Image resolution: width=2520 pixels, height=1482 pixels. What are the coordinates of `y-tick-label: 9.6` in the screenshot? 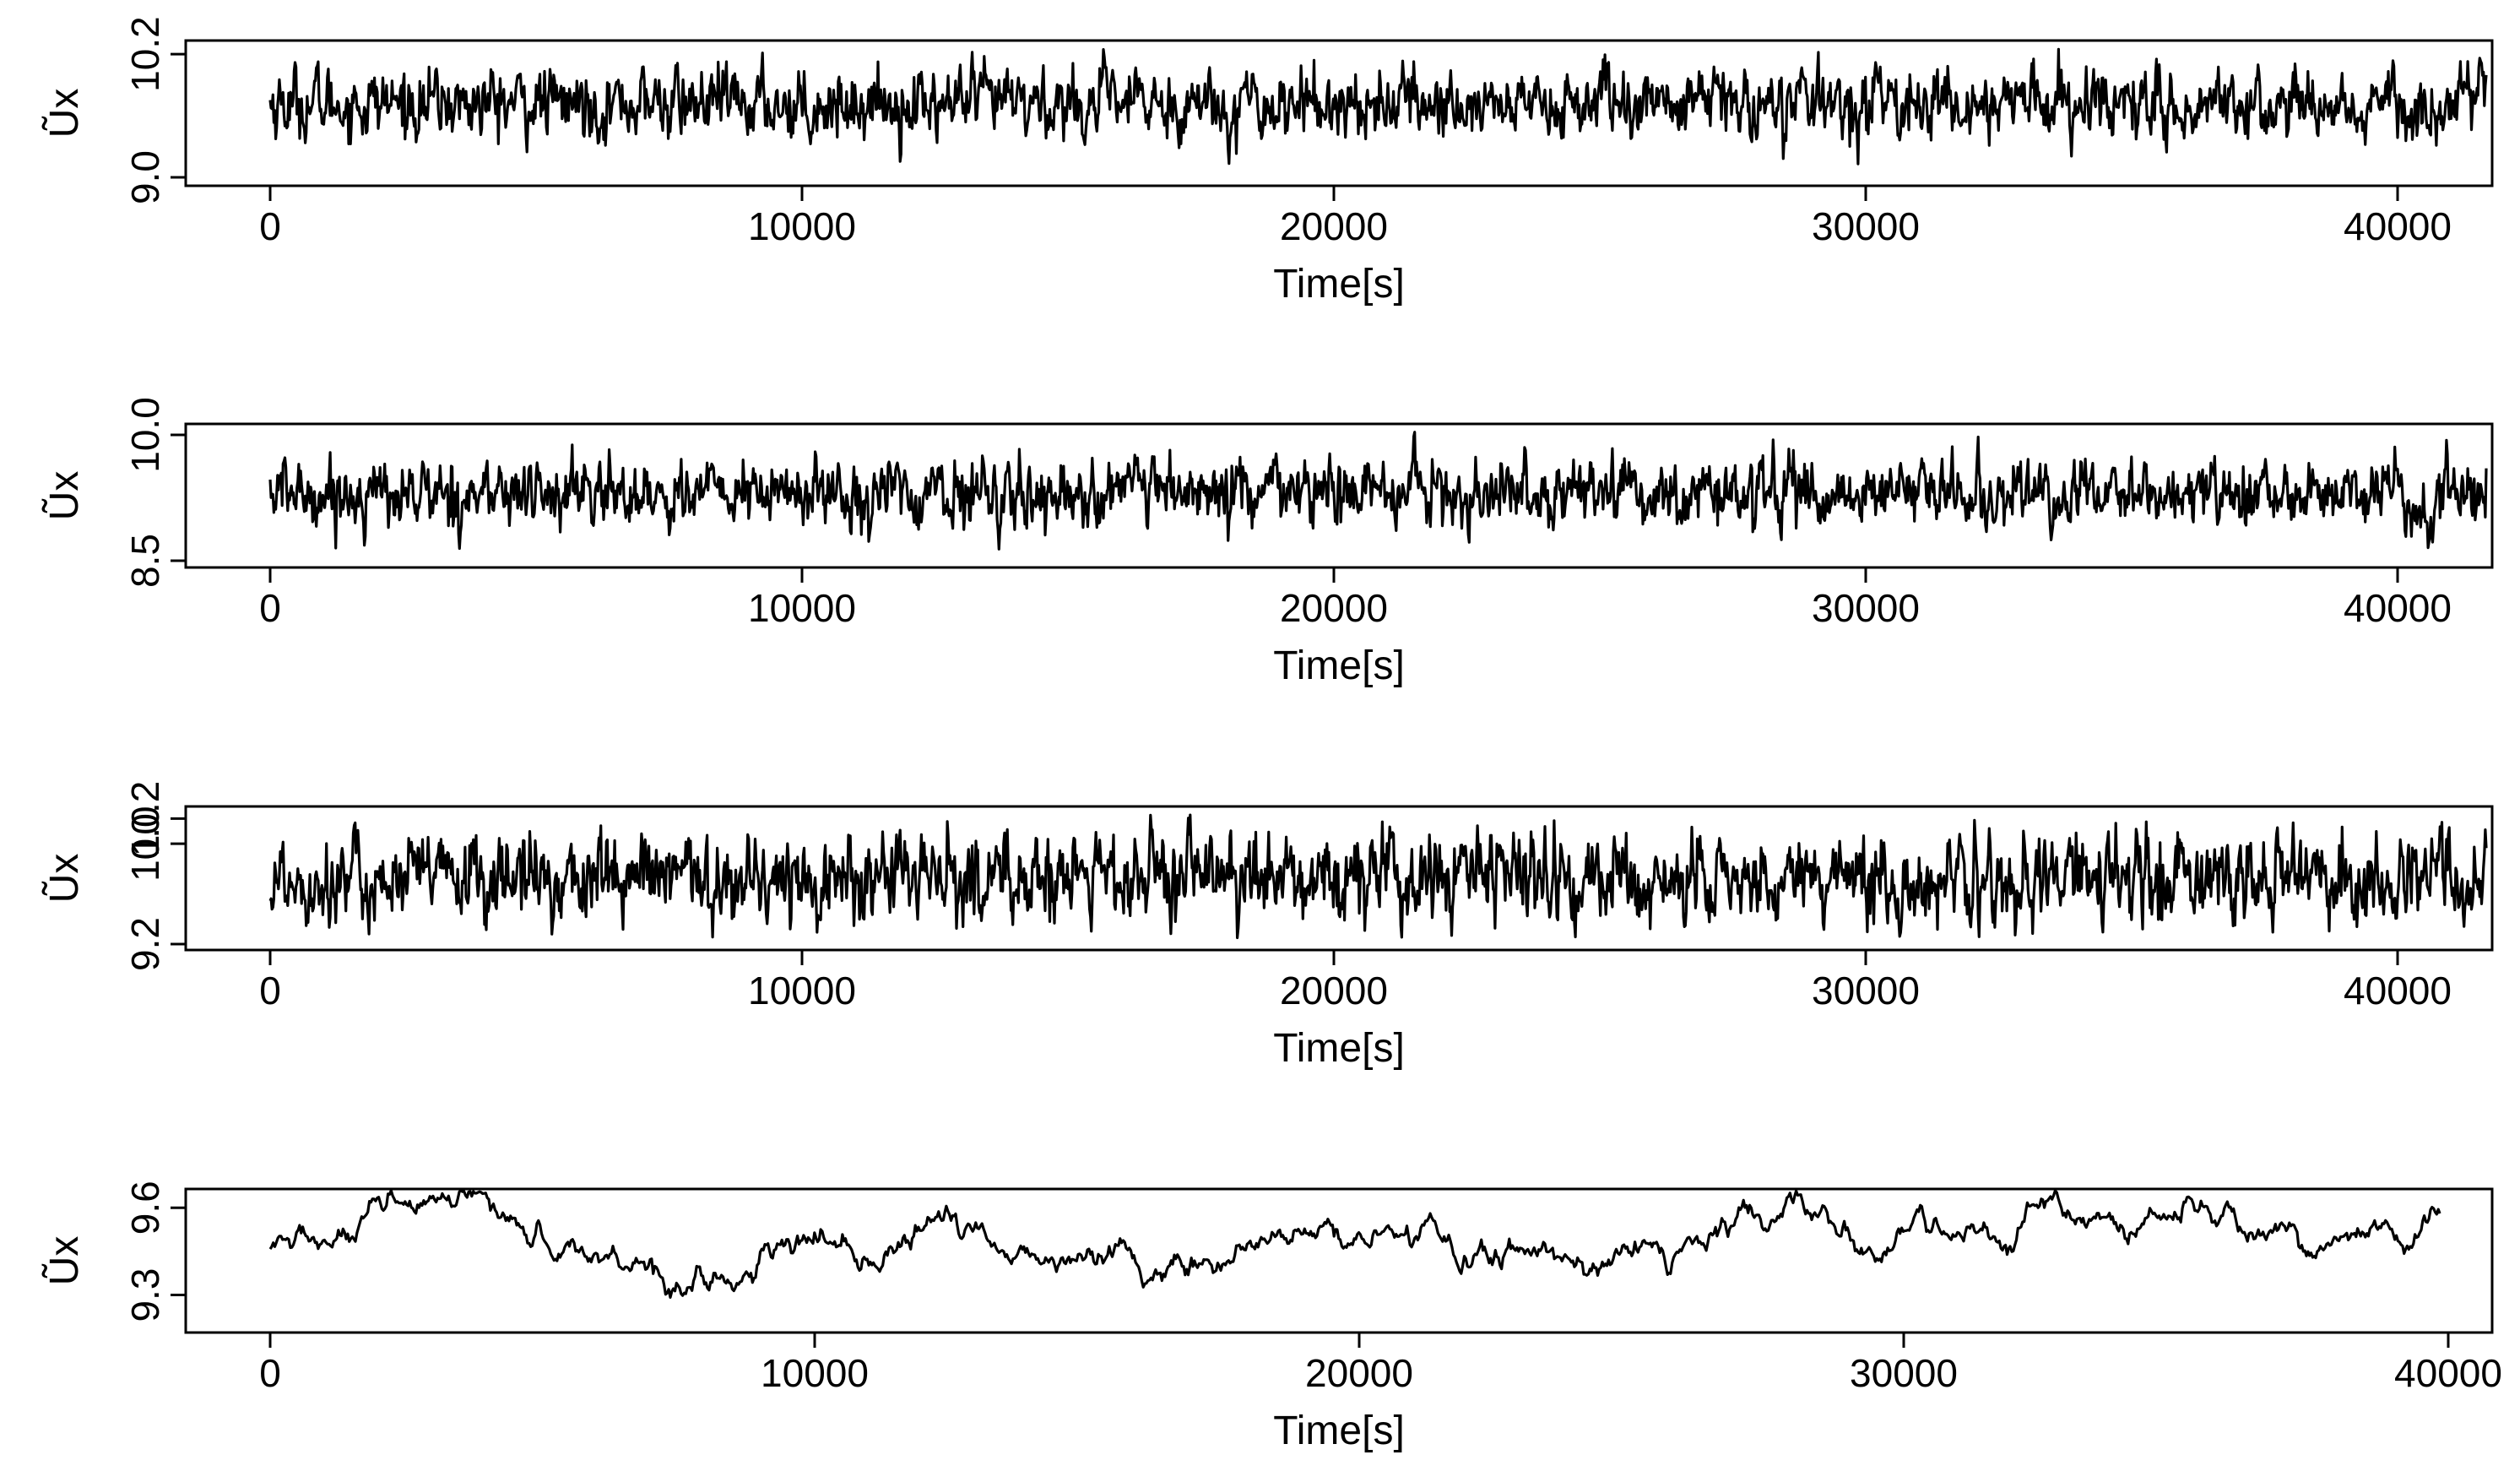 It's located at (145, 1208).